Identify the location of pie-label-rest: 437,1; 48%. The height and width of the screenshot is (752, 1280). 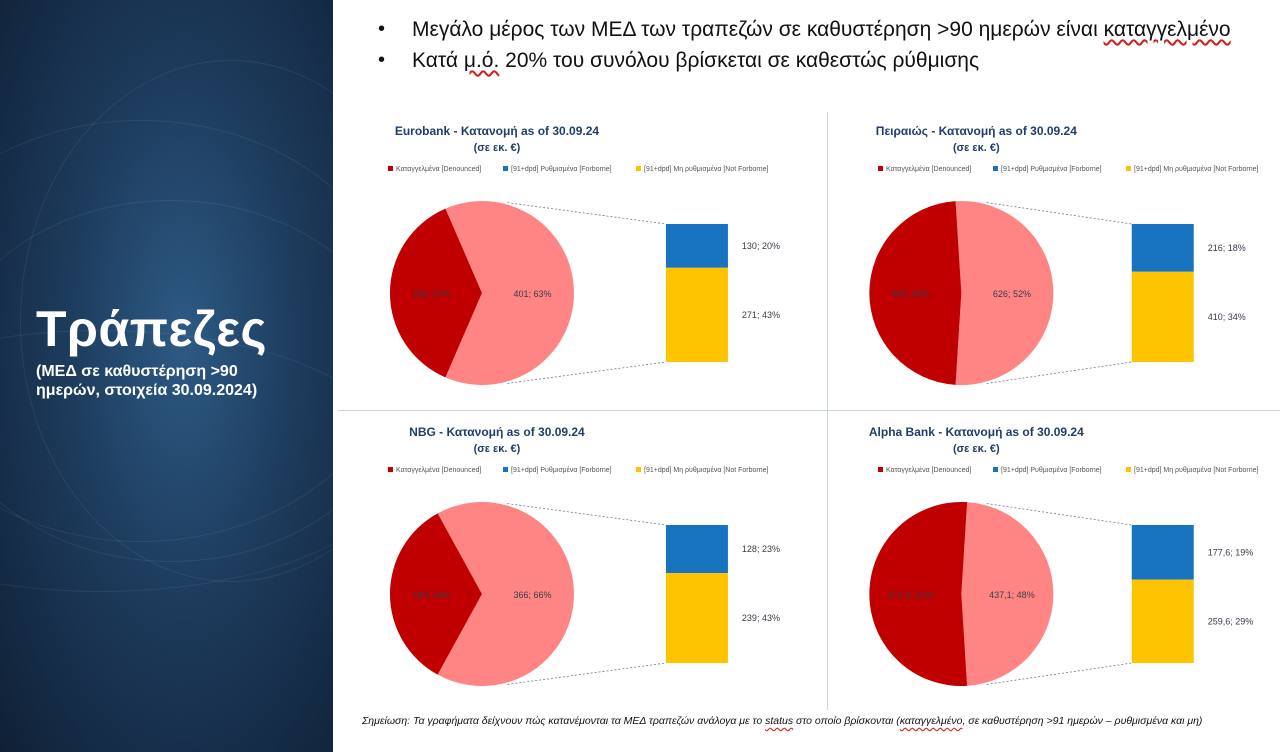
(1012, 595).